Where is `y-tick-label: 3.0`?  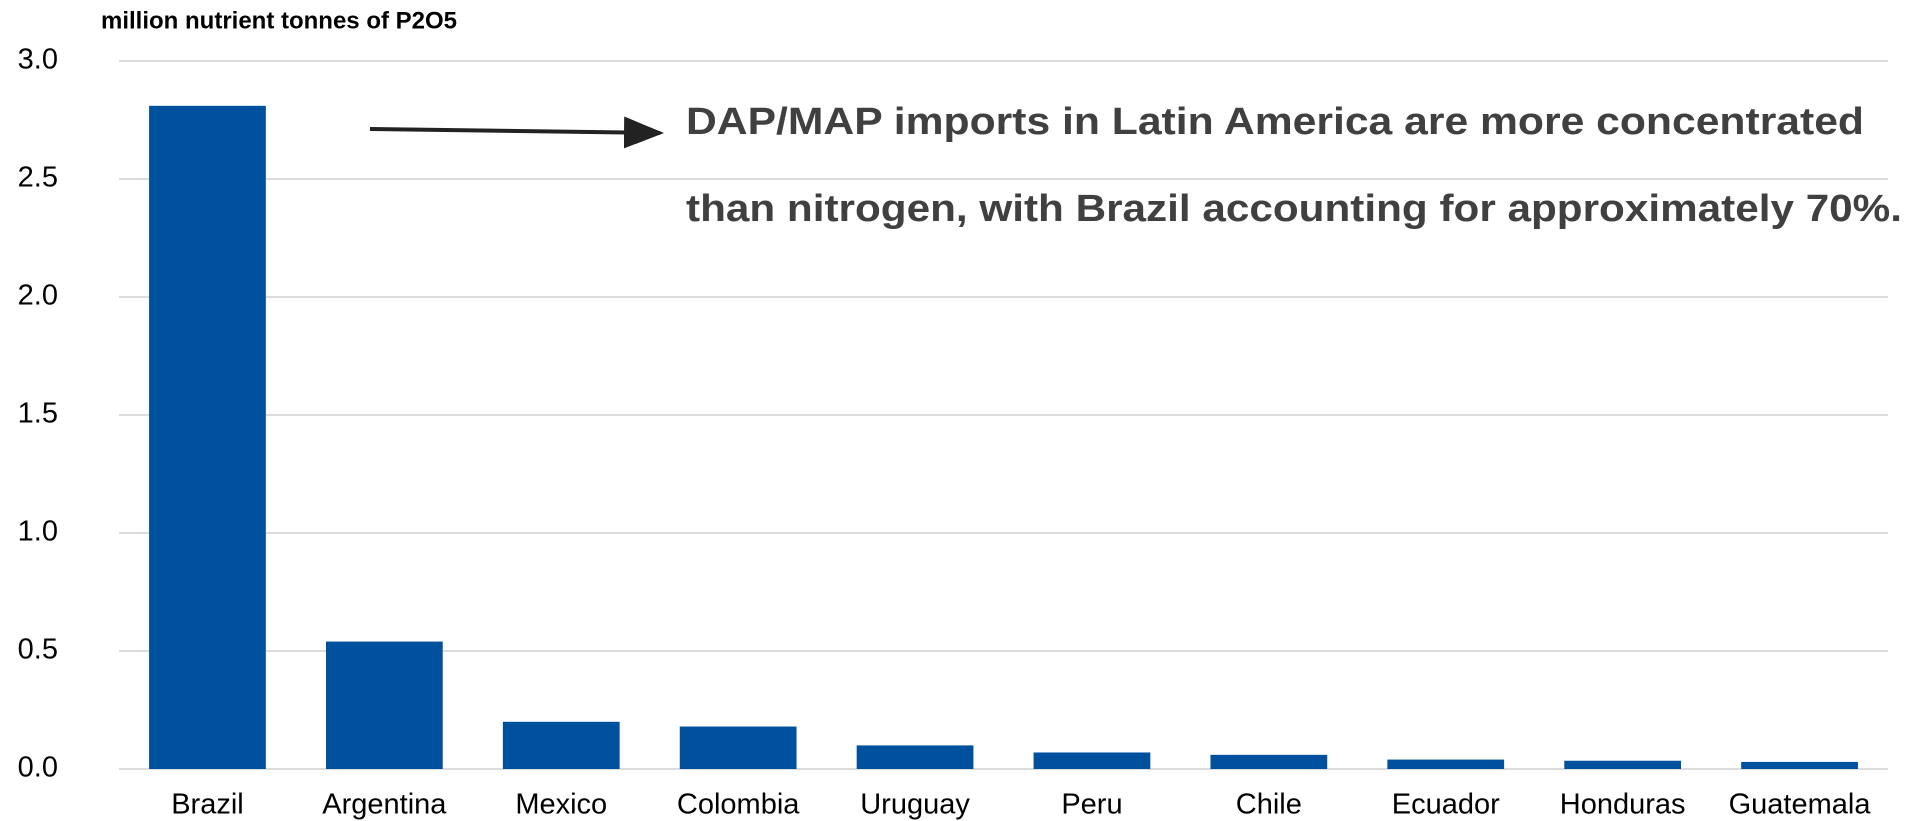
y-tick-label: 3.0 is located at coordinates (38, 60).